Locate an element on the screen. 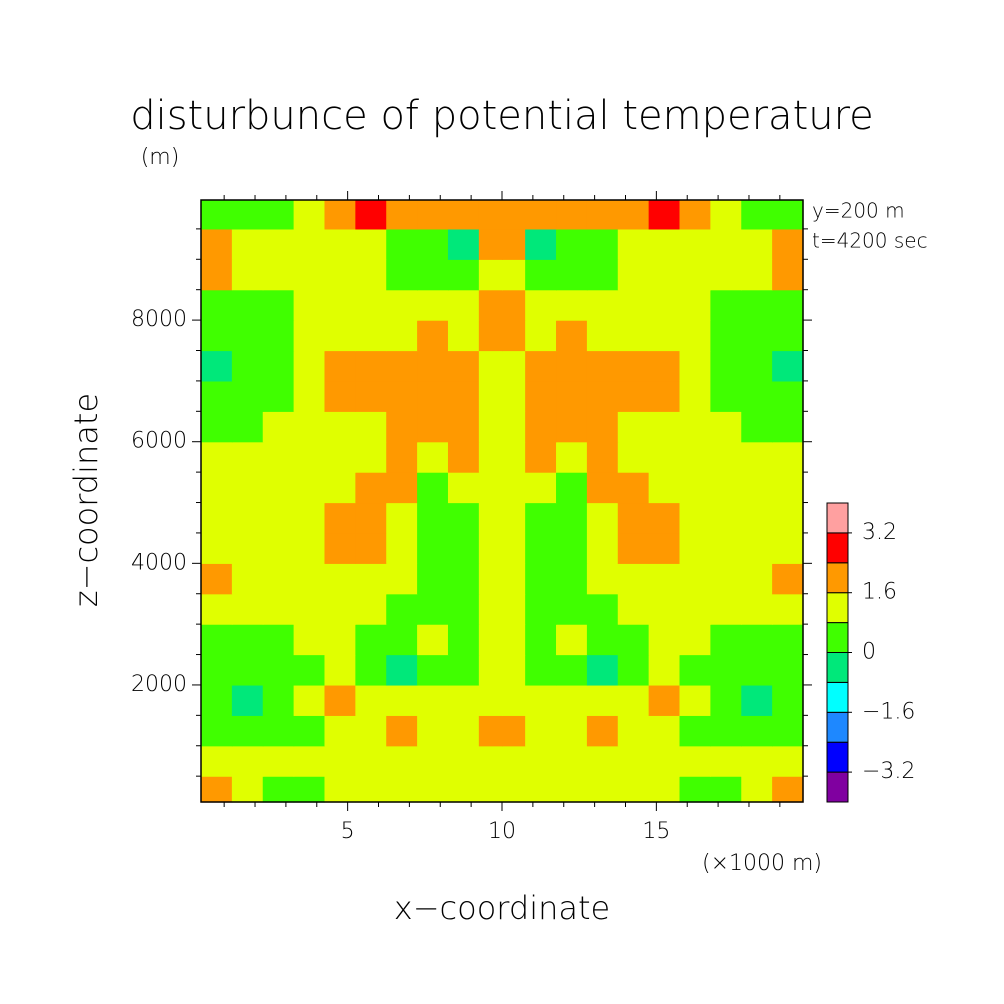 This screenshot has width=1004, height=1004. x-tick-label: 10 is located at coordinates (502, 831).